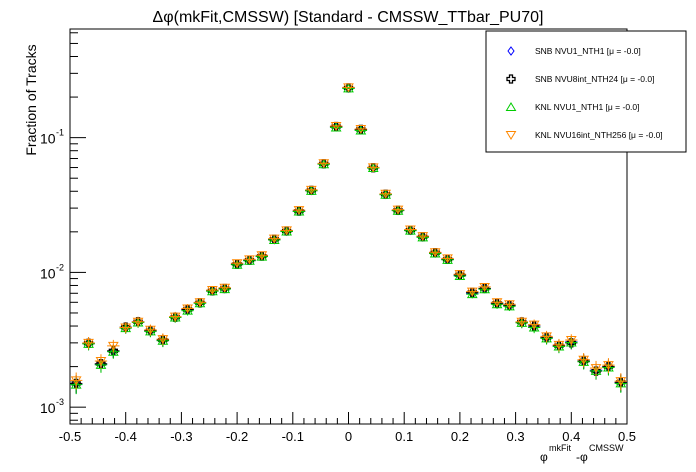  What do you see at coordinates (599, 135) in the screenshot?
I see `legend-label: KNL NVU16int_NTH256 [μ = -0.0]` at bounding box center [599, 135].